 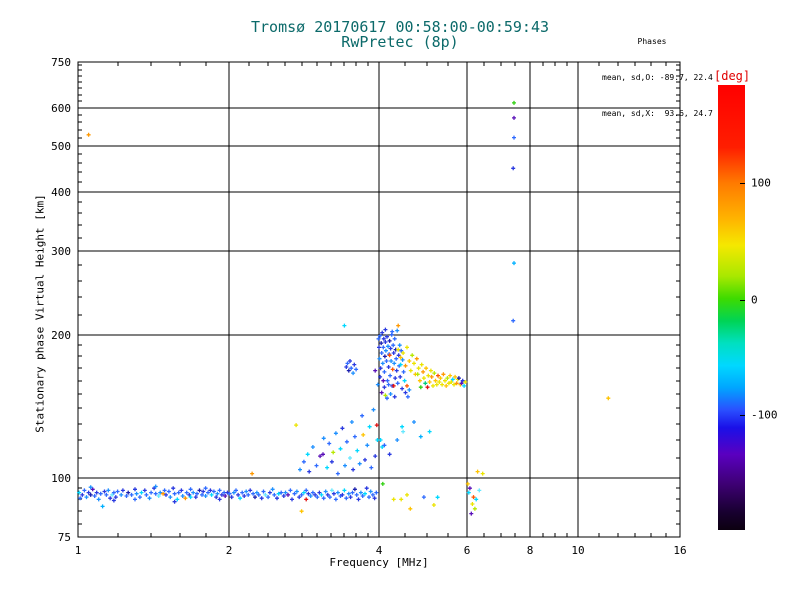 I want to click on colorbar-tickmark, so click(x=742, y=415).